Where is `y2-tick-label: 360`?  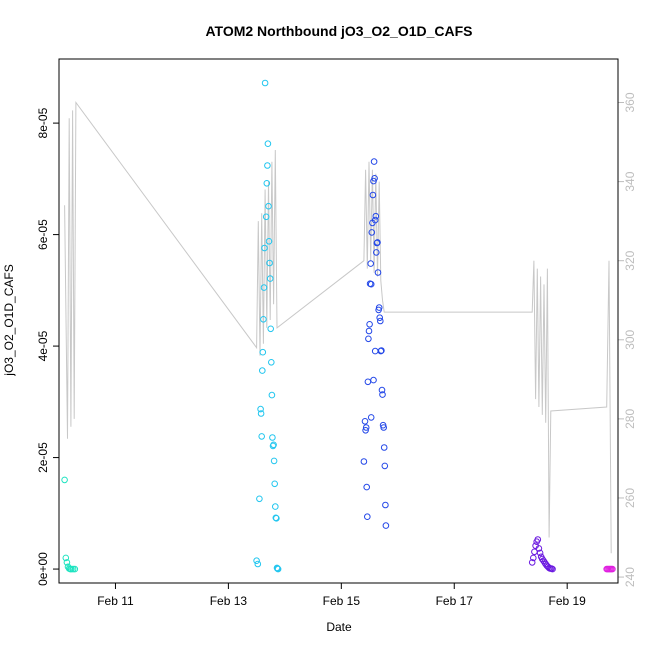
y2-tick-label: 360 is located at coordinates (630, 102).